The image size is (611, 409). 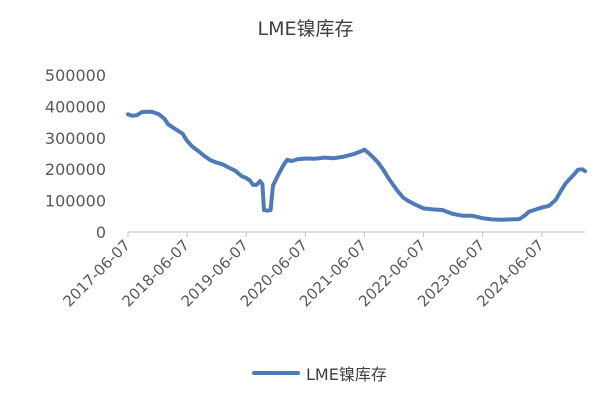 I want to click on legend: LME镍库存, so click(x=319, y=373).